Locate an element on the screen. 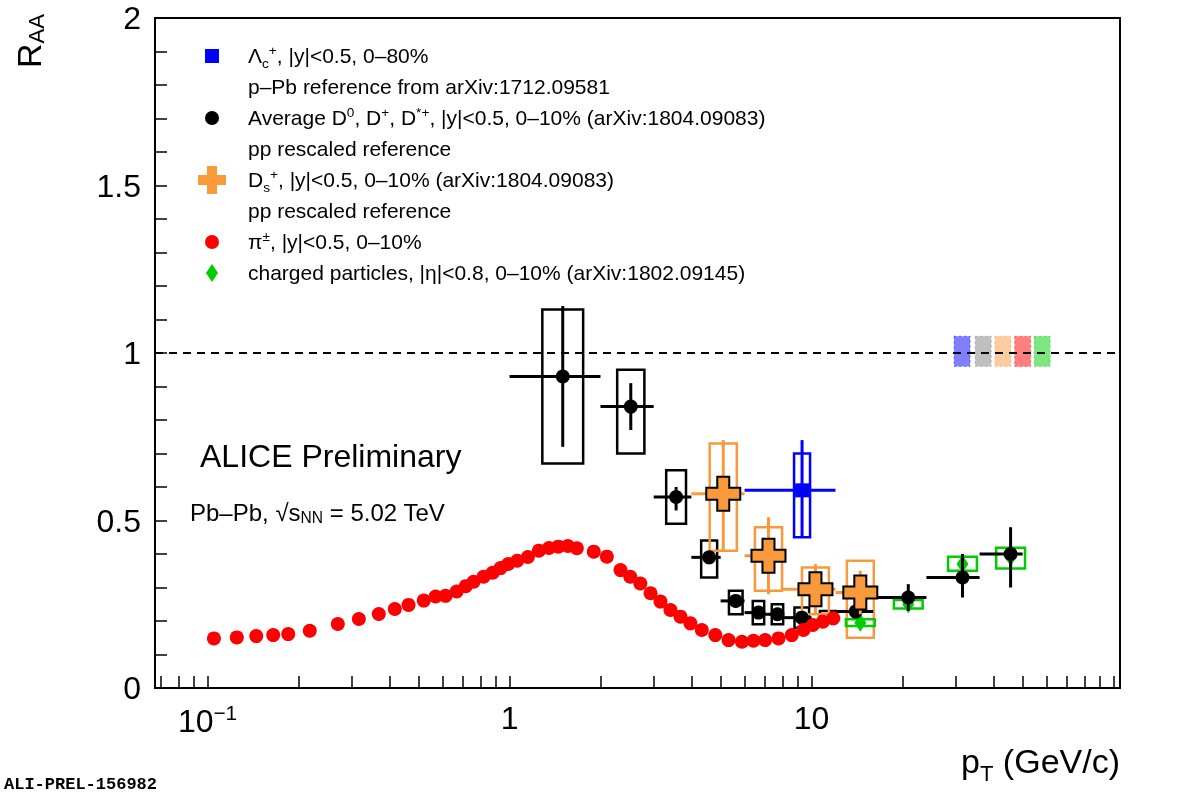 This screenshot has width=1182, height=800. annotation: Pb–Pb, √sNN = 5.02 TeV is located at coordinates (317, 512).